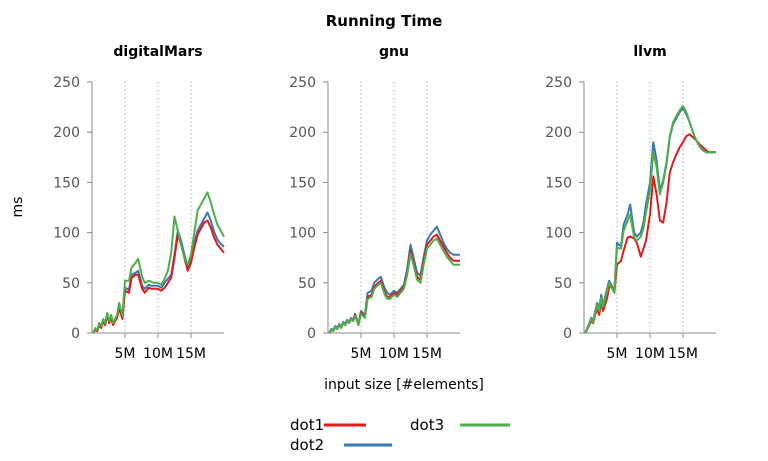  What do you see at coordinates (427, 425) in the screenshot?
I see `legend-label-dot3: dot3` at bounding box center [427, 425].